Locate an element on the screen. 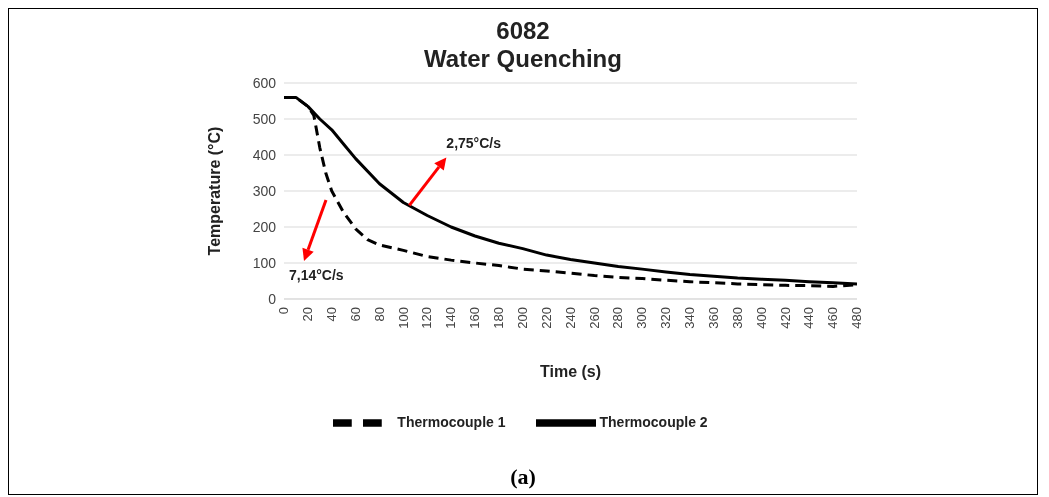  x-tick-label: 80 is located at coordinates (379, 314).